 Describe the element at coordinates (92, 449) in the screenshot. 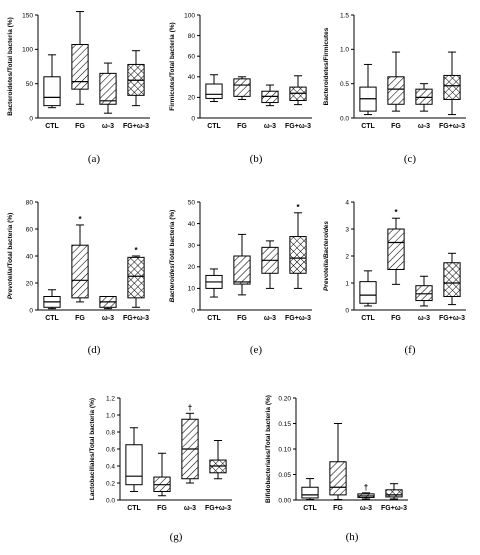

I see `y-axis-label: Lactobacillales/Total bacteria (%)` at that location.